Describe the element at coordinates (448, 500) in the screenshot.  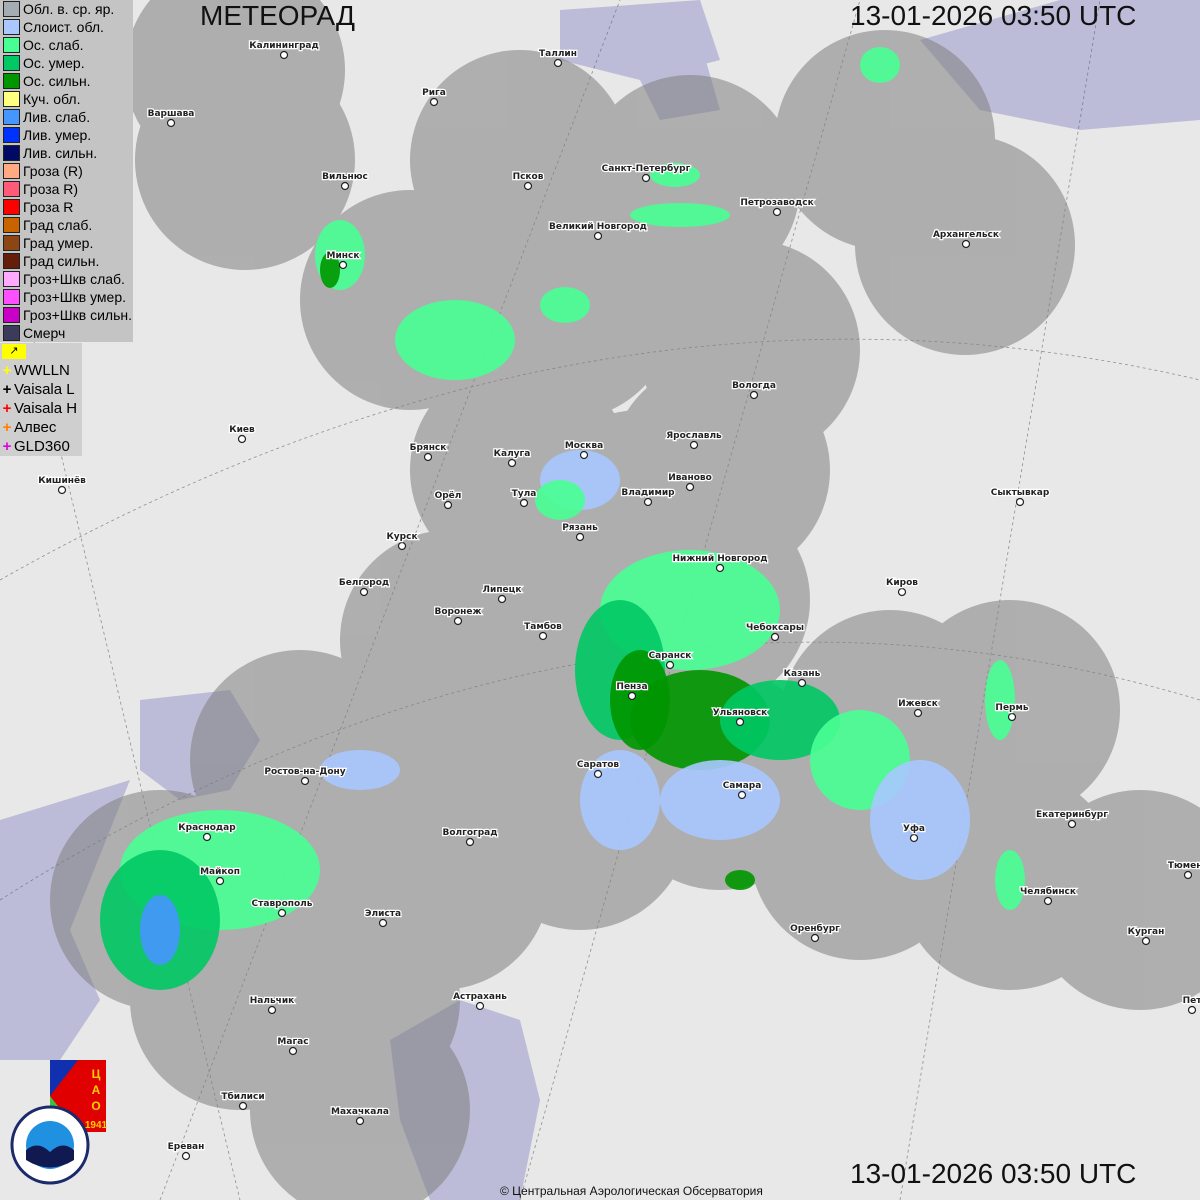
I see `city-marker: Орёл` at that location.